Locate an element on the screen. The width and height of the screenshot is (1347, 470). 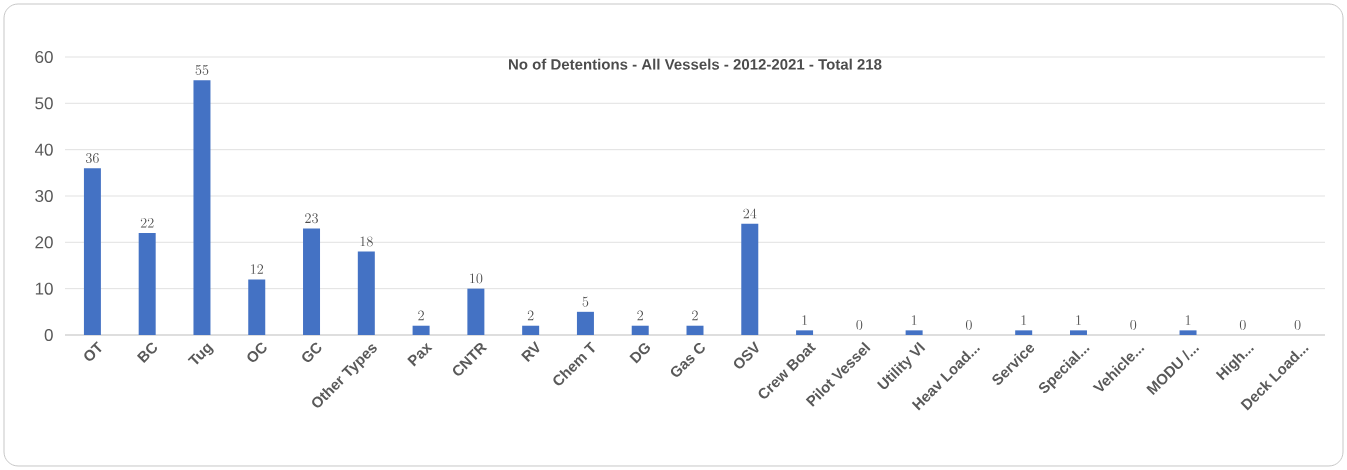
x-tick-label: OT is located at coordinates (93, 351).